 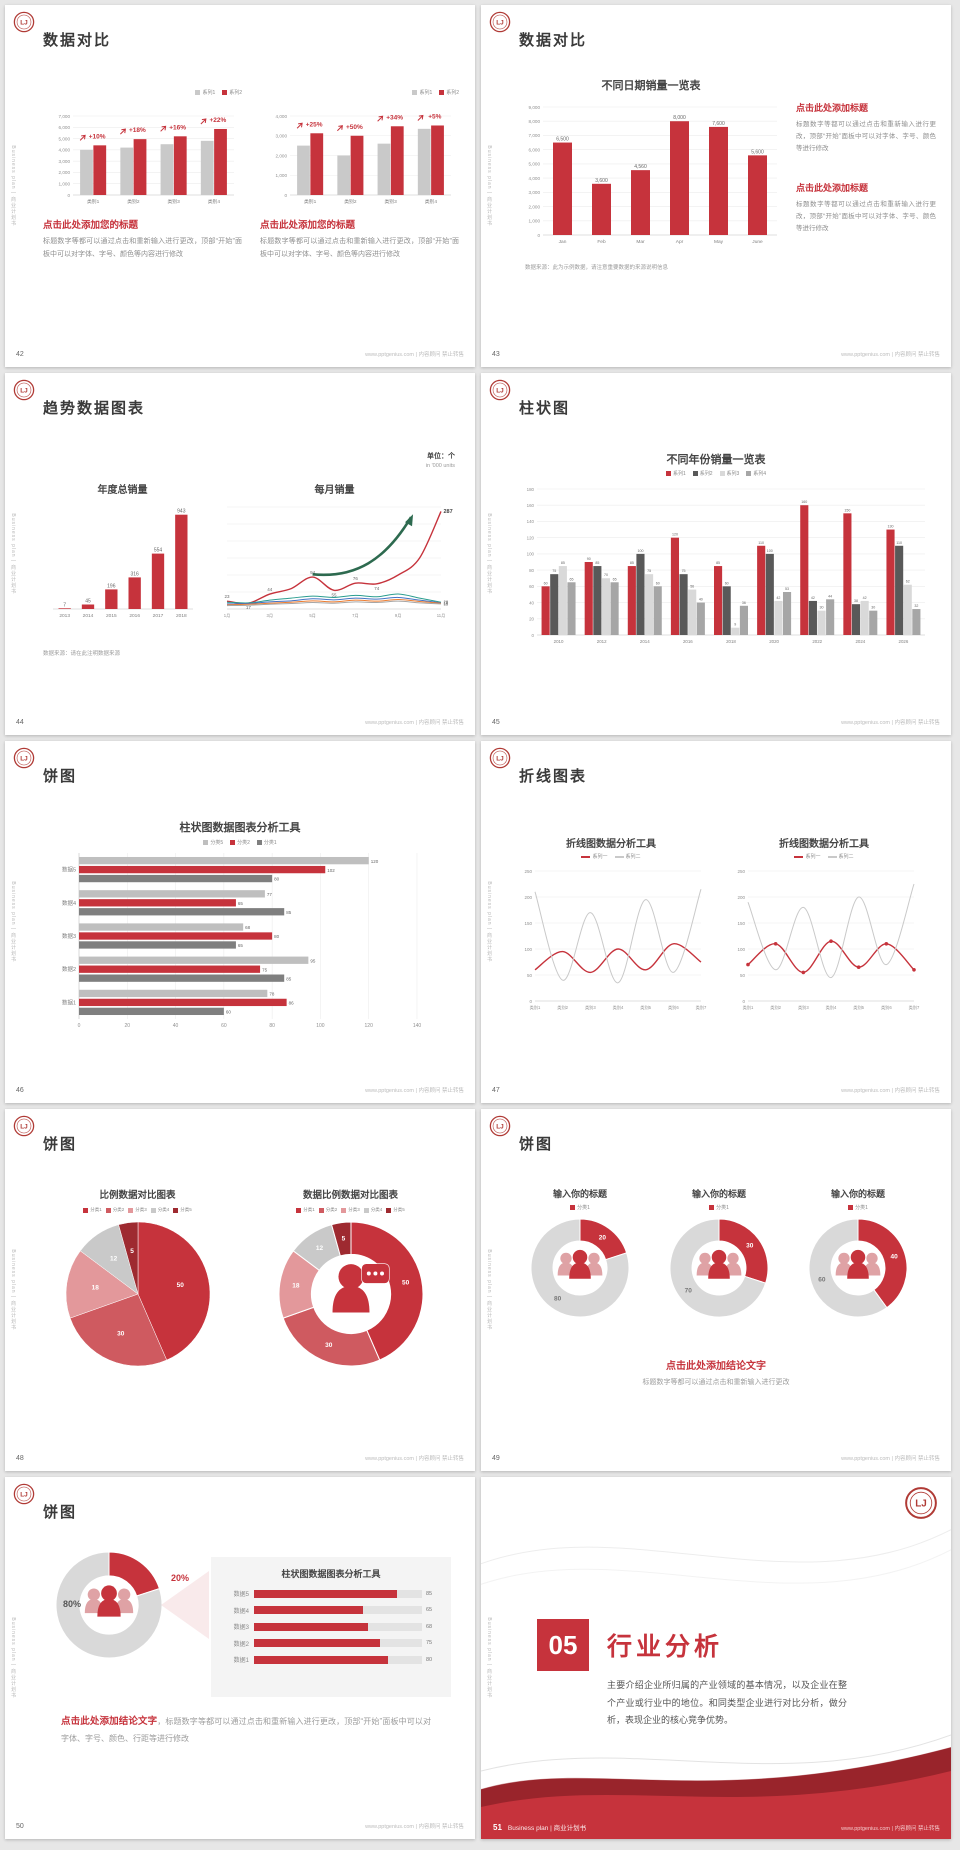 I want to click on svg-text: 76, so click(x=356, y=578).